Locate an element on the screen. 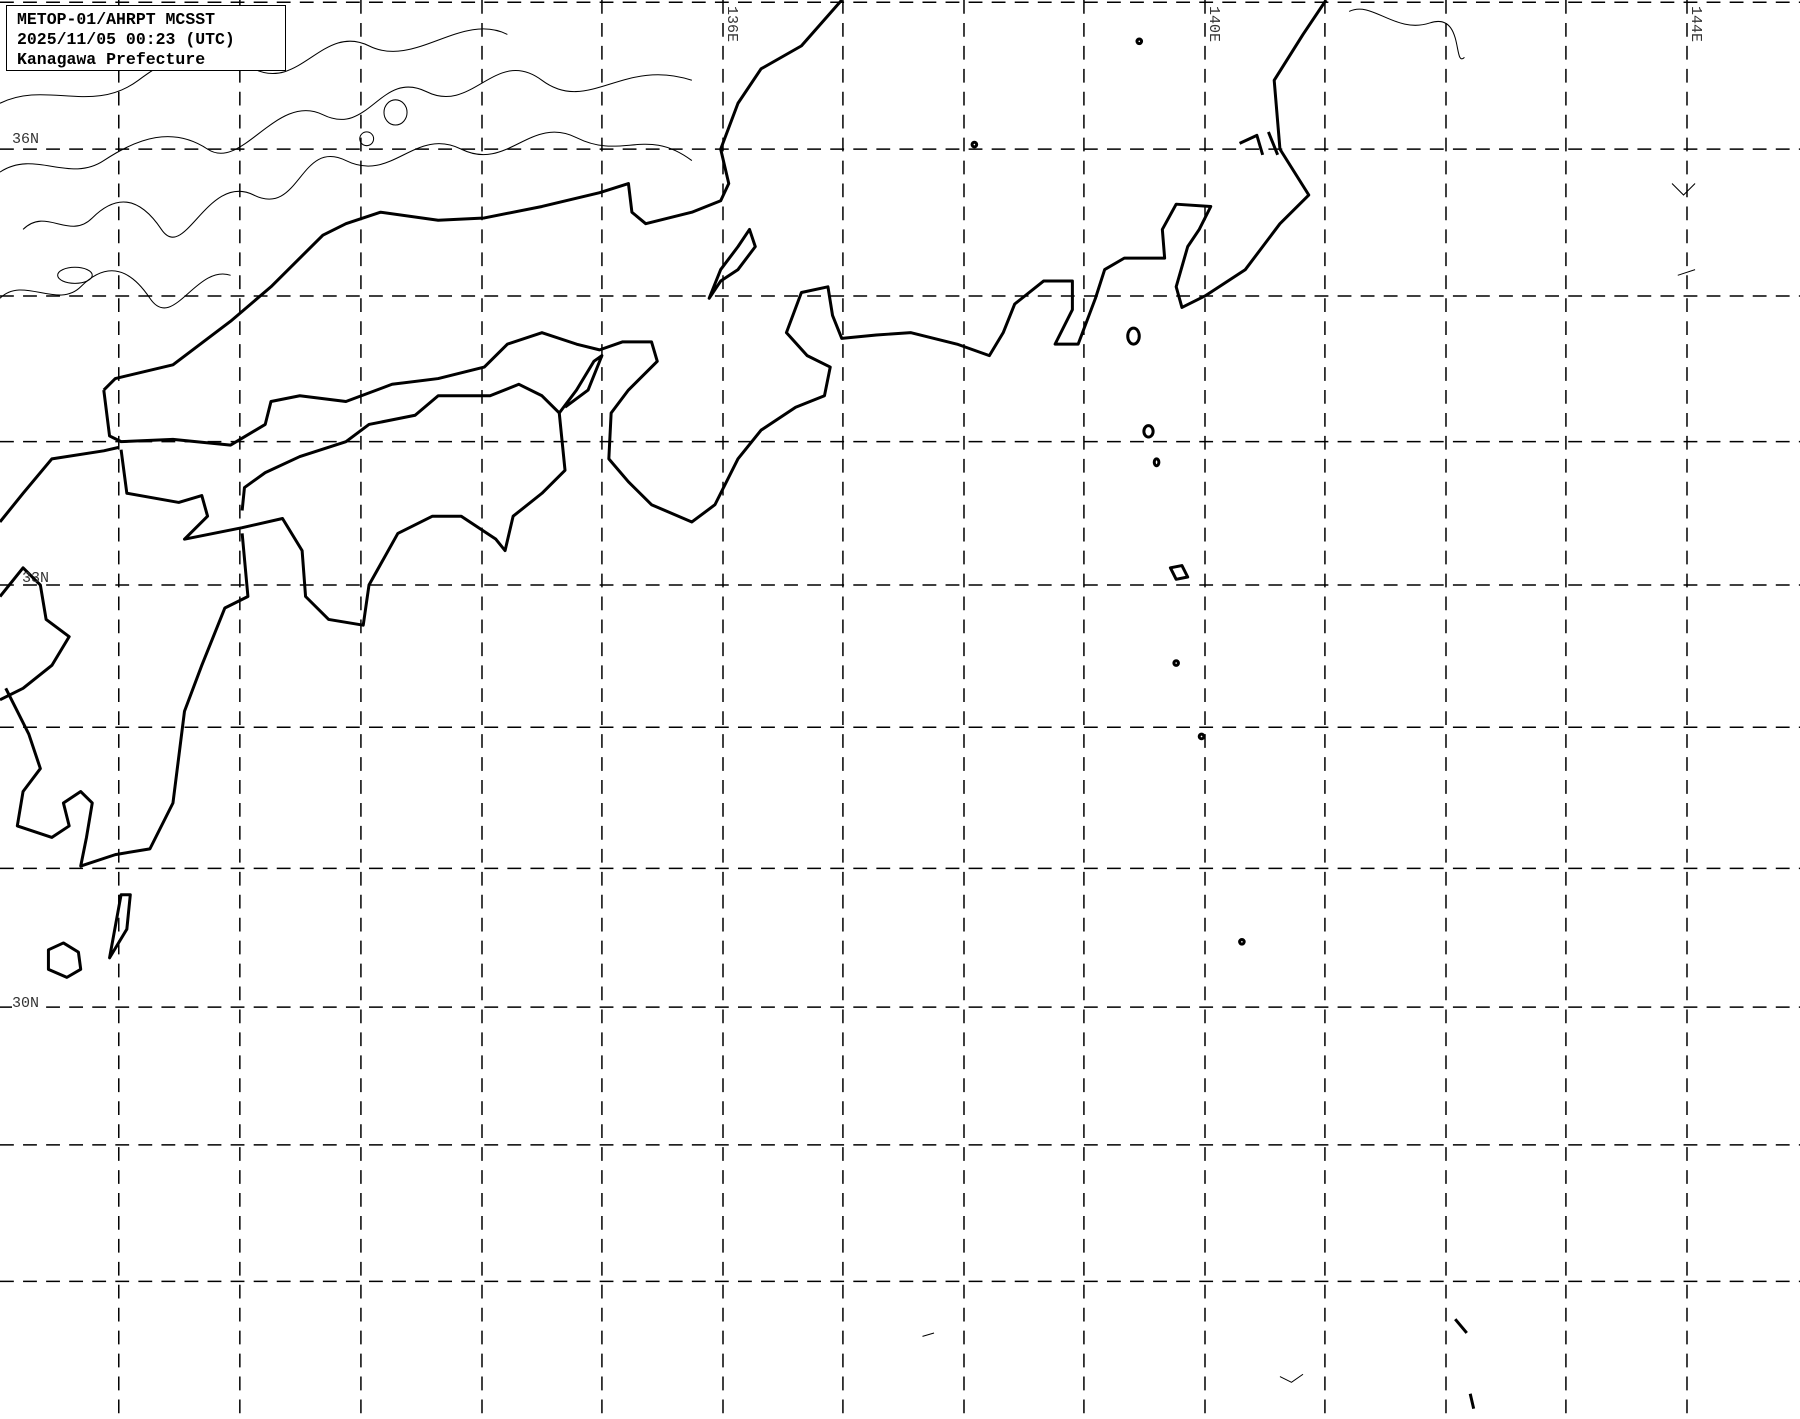  lon-label-144e: 144E is located at coordinates (1695, 24).